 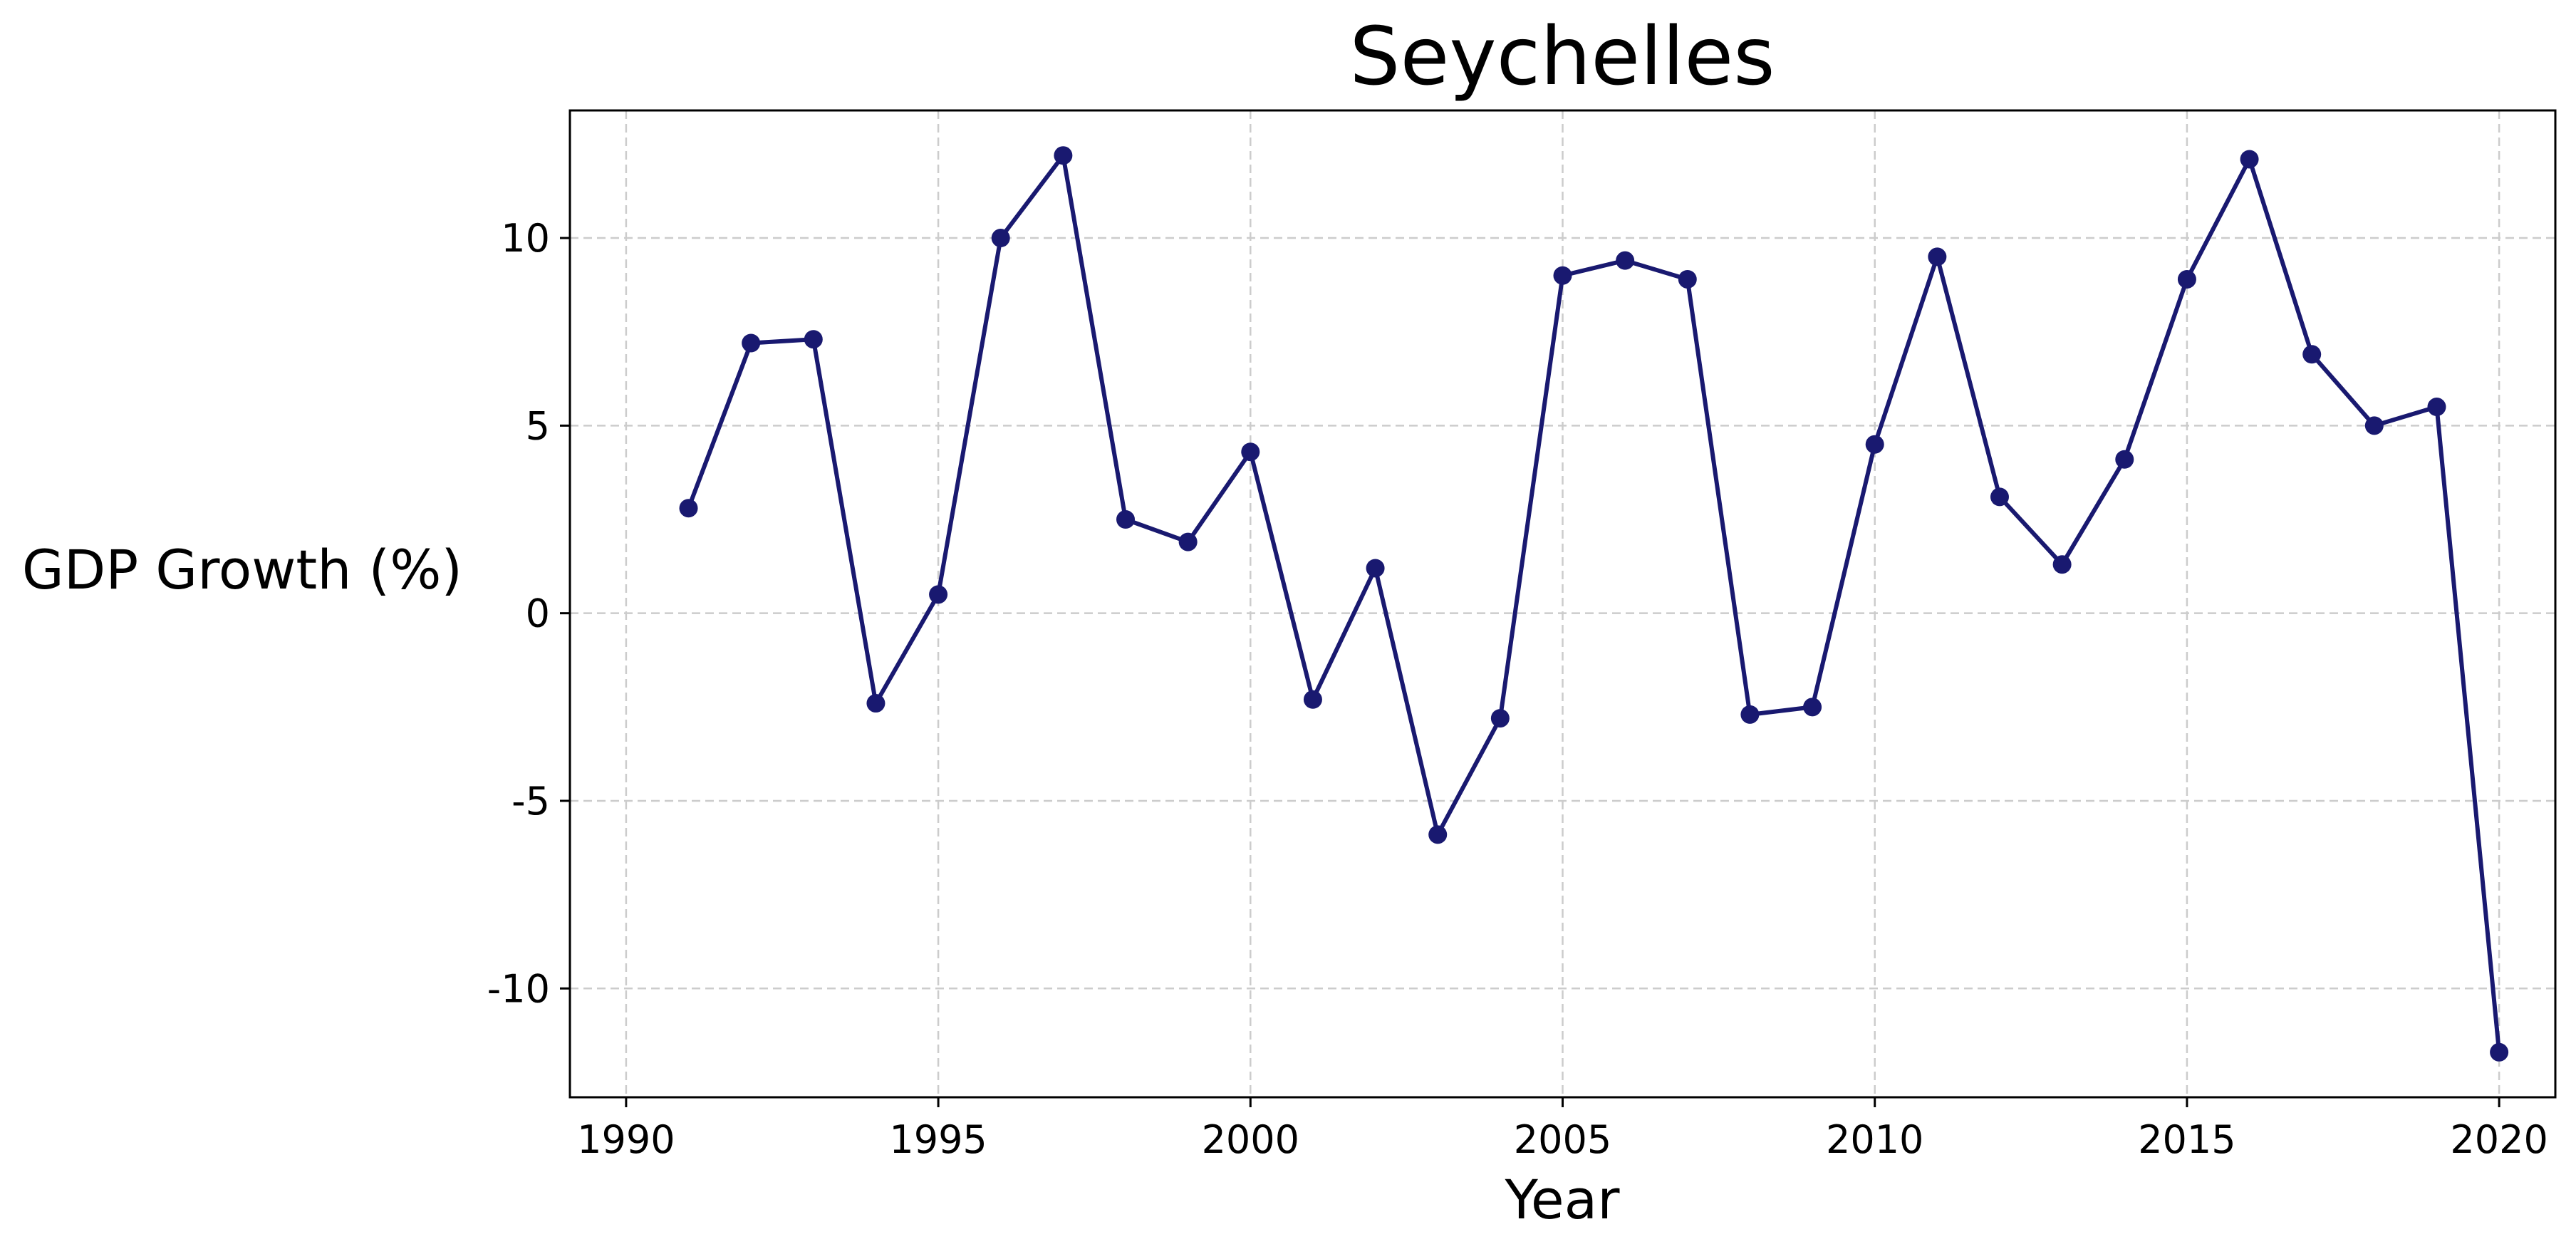 What do you see at coordinates (938, 1139) in the screenshot?
I see `x-tick-label: 1995` at bounding box center [938, 1139].